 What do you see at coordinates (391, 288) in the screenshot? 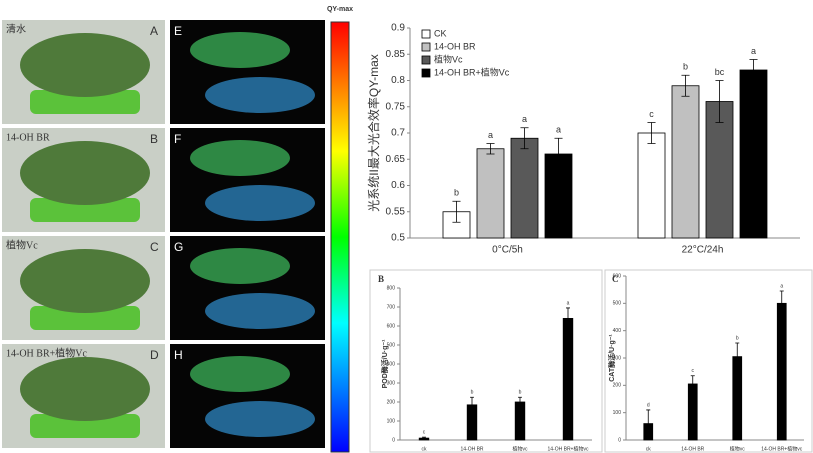
I see `y-tick-label: 800` at bounding box center [391, 288].